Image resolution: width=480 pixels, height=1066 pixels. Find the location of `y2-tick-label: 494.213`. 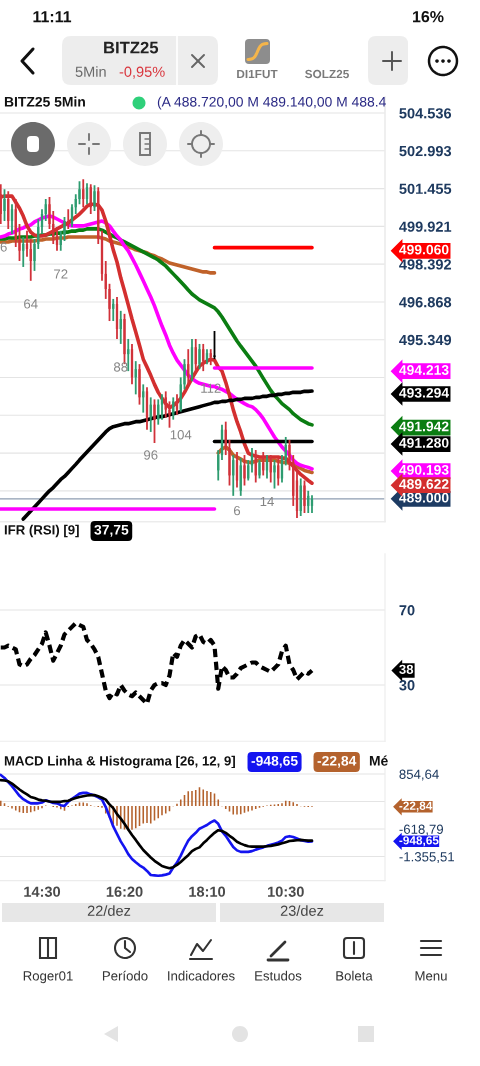

y2-tick-label: 494.213 is located at coordinates (424, 370).